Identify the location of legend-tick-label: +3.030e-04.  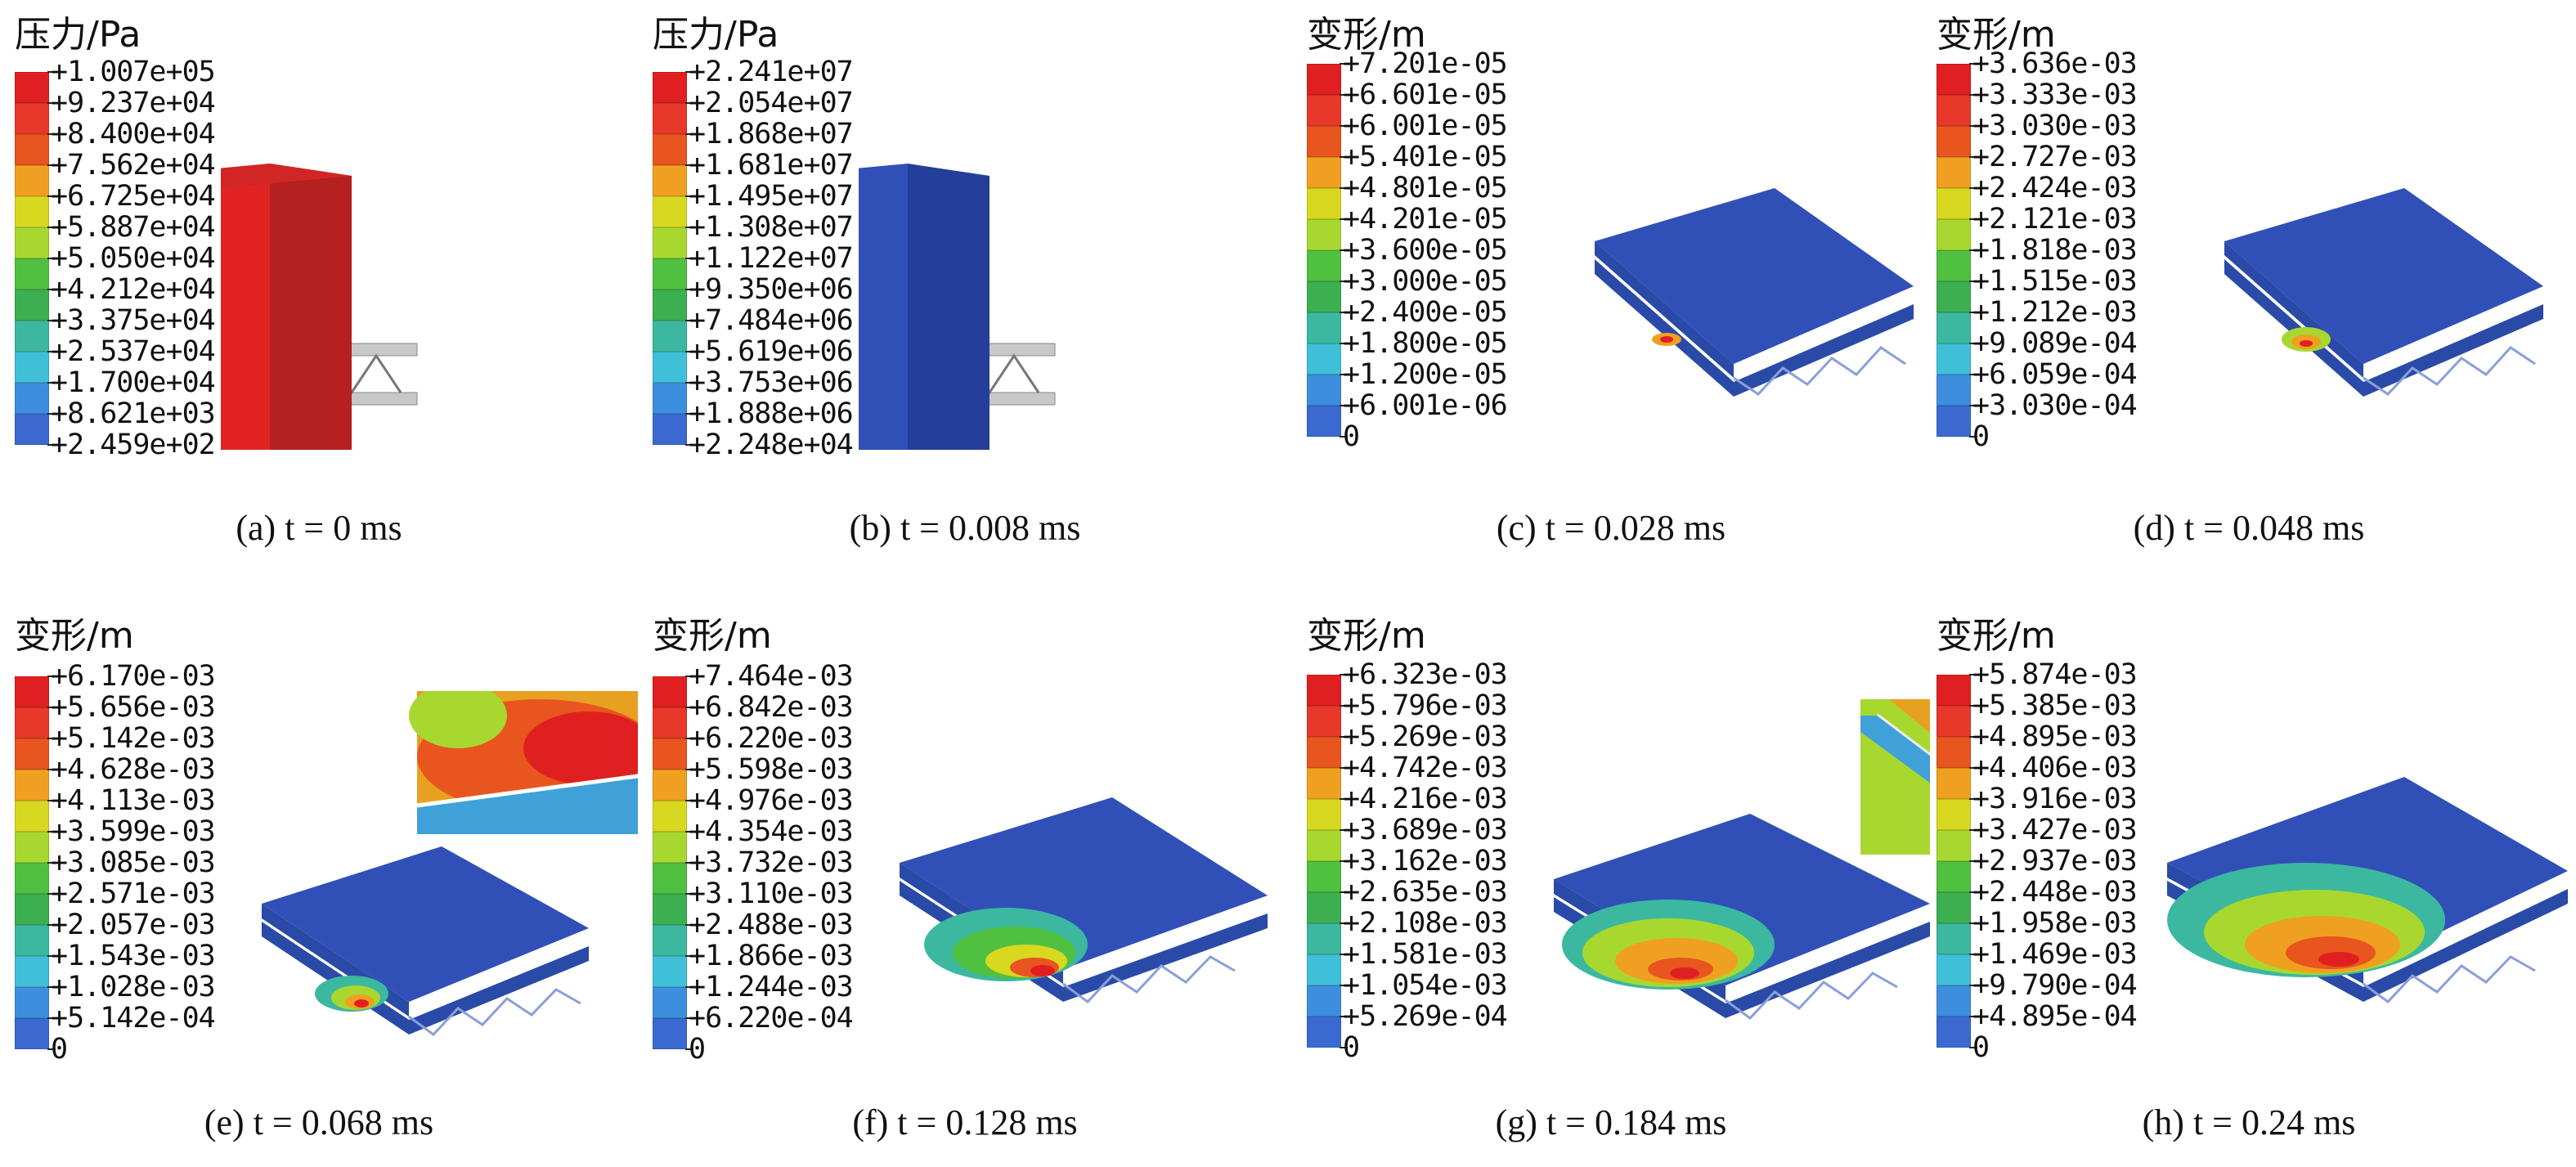
(2055, 406).